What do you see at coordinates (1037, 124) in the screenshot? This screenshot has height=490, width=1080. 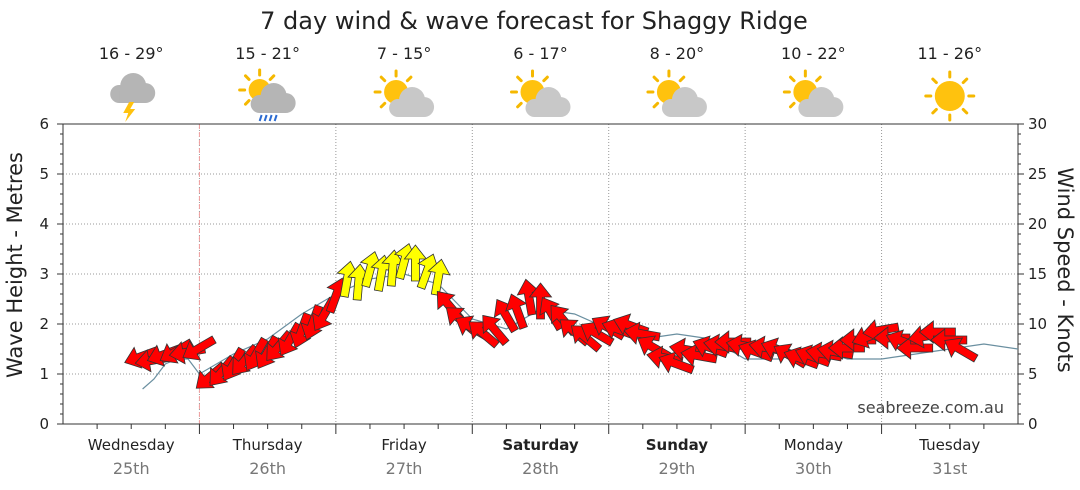 I see `y-right-tick-label: 30` at bounding box center [1037, 124].